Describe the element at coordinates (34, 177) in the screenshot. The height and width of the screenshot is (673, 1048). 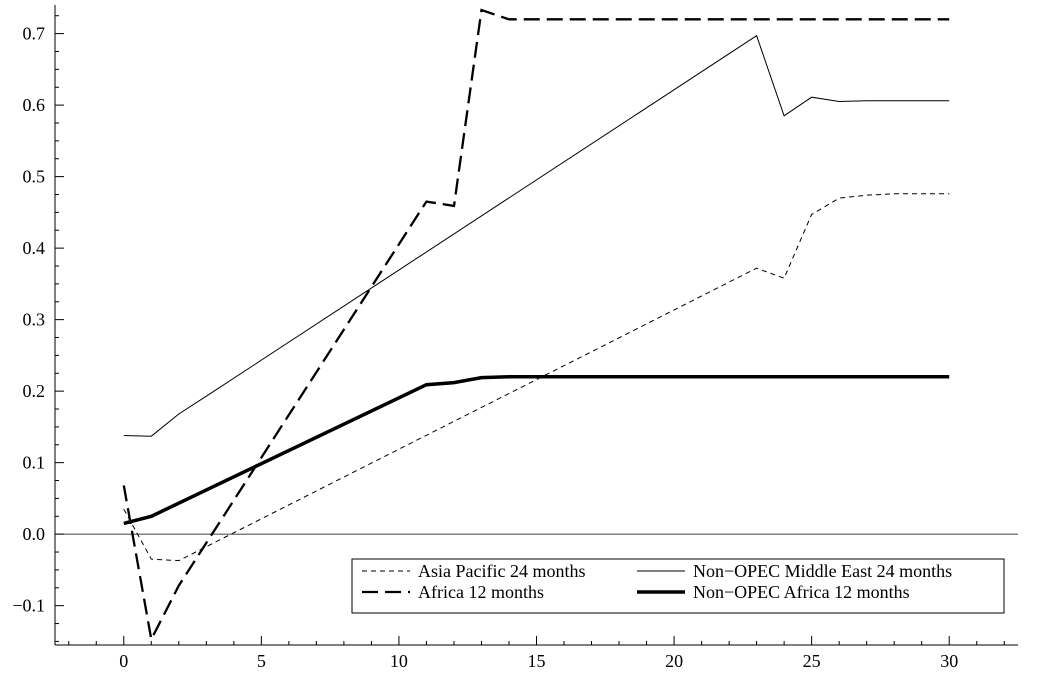
I see `y-tick-label: 0.5` at that location.